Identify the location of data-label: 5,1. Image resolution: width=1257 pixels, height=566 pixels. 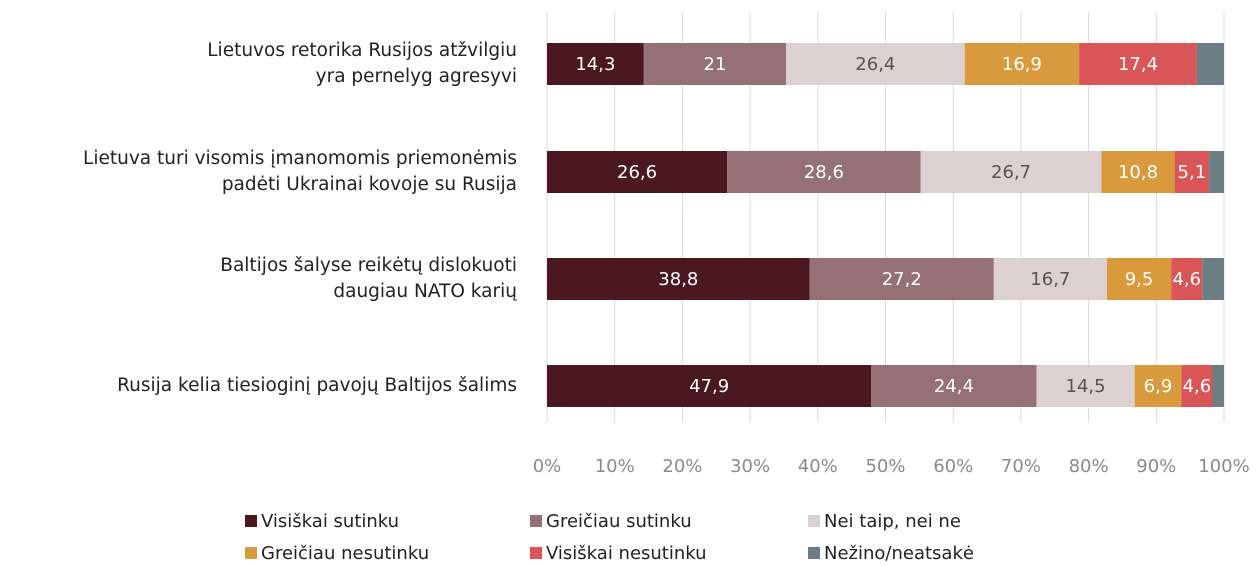
(1192, 172).